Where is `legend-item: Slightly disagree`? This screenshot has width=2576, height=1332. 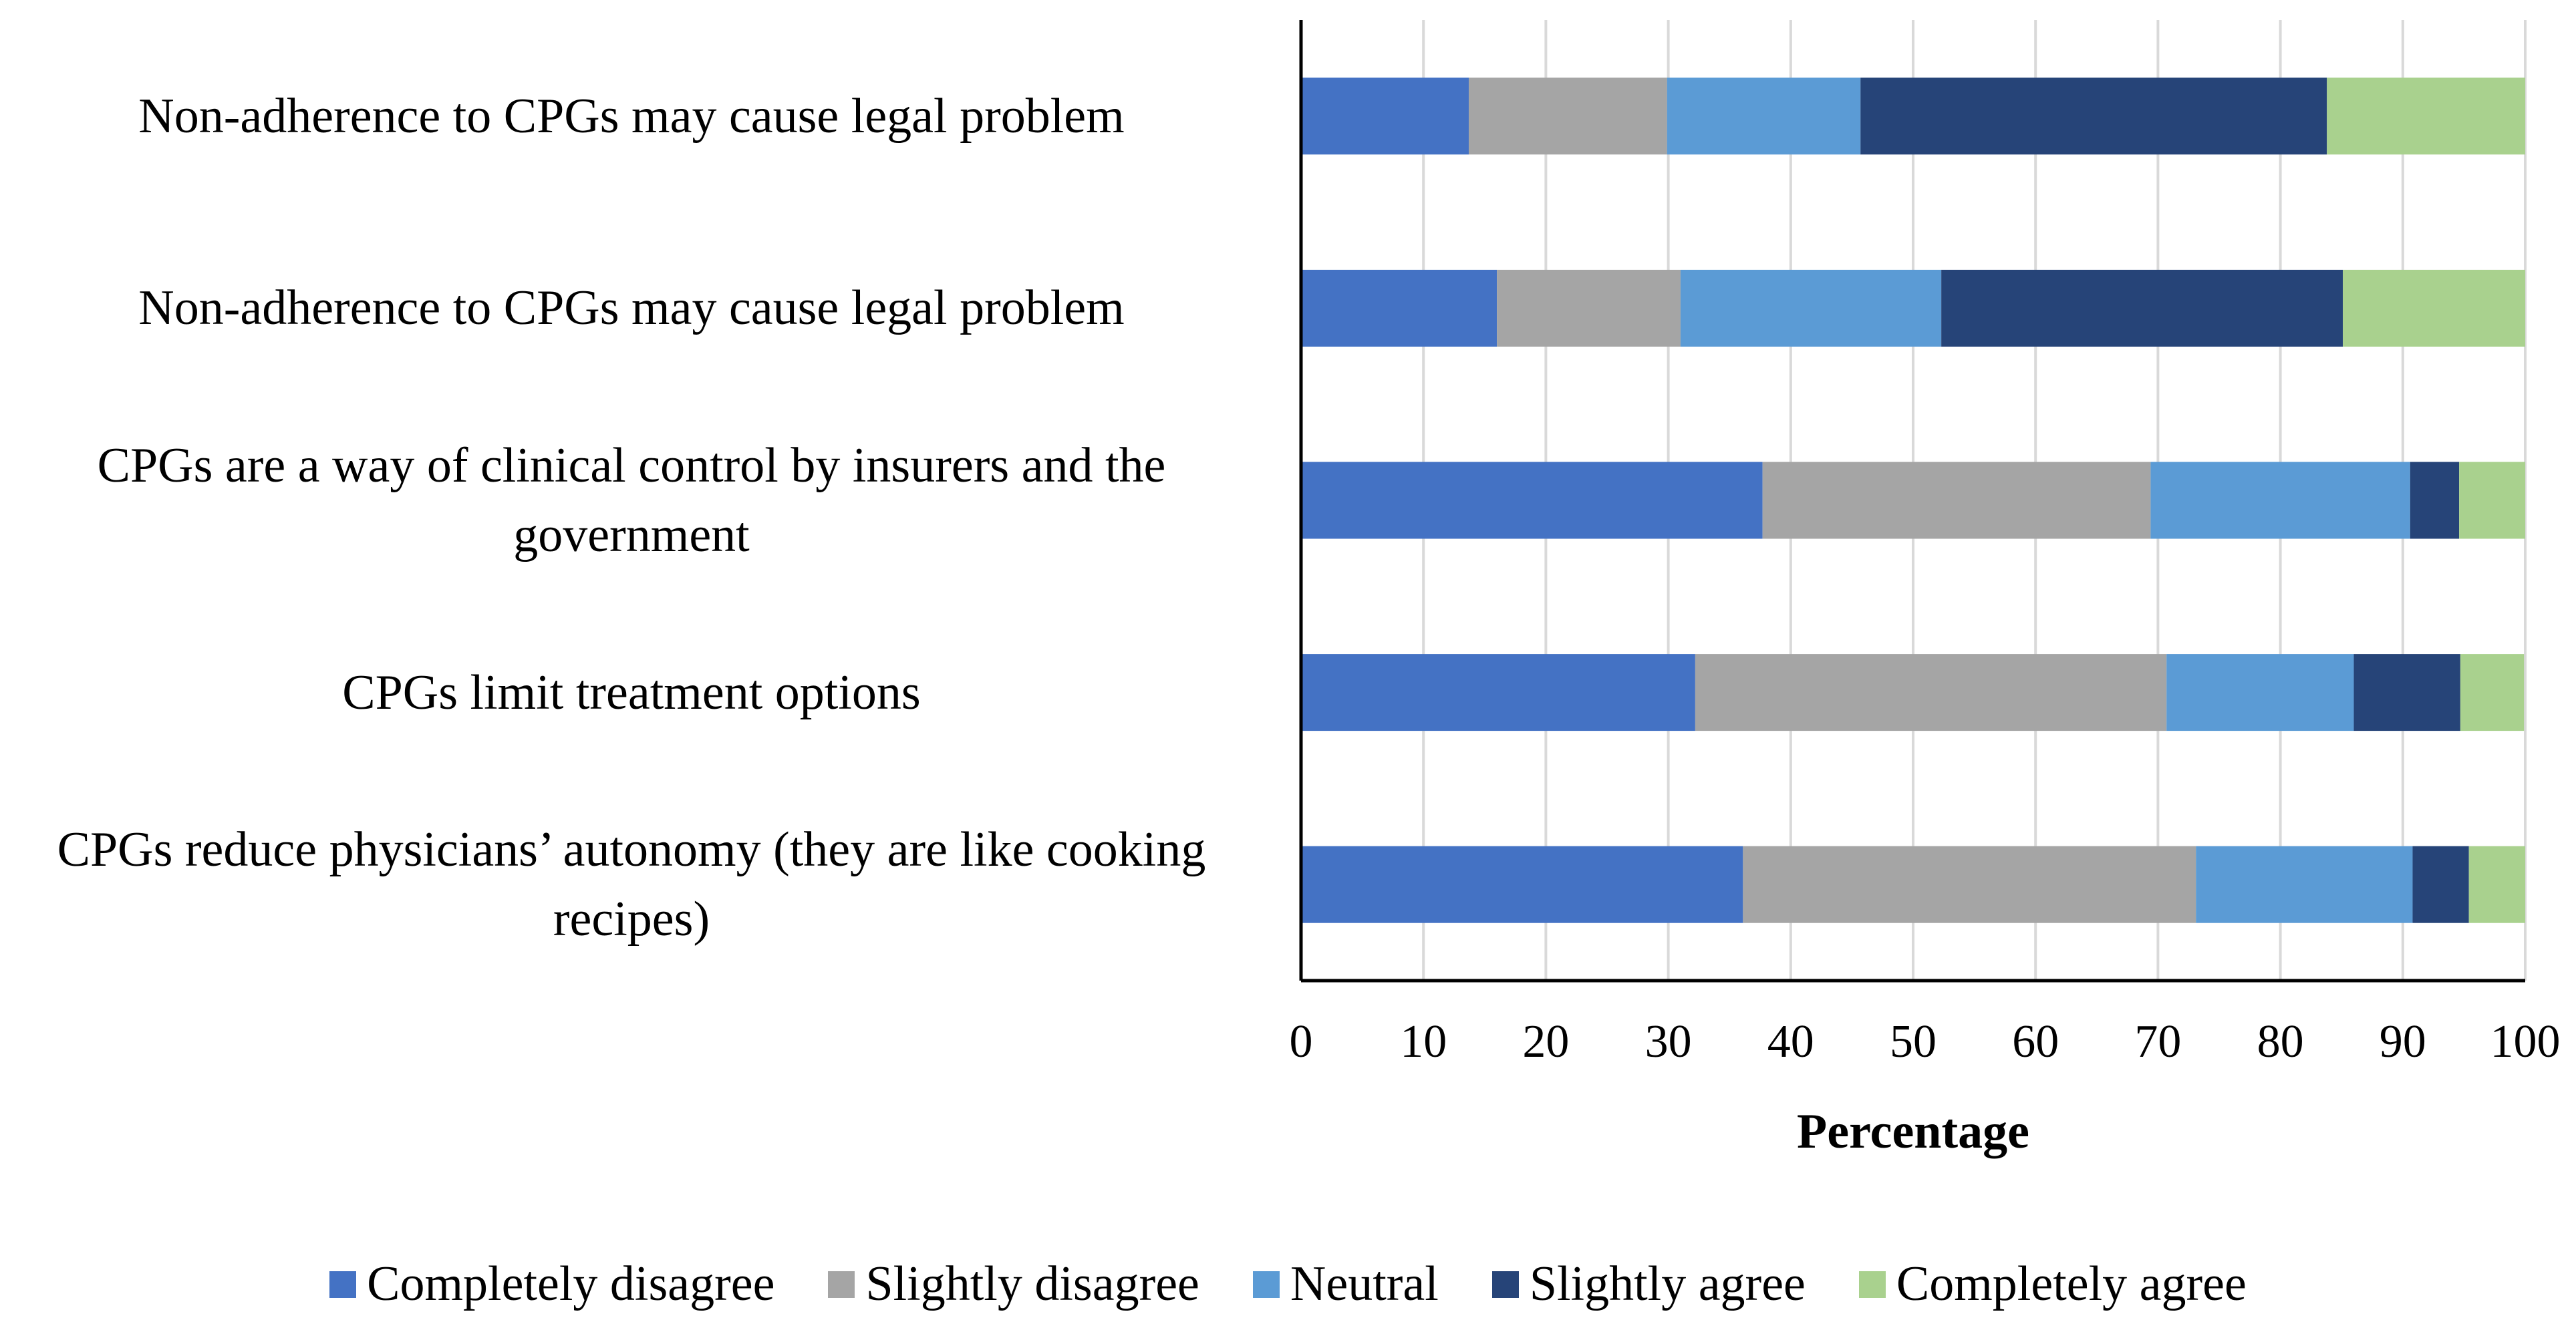
legend-item: Slightly disagree is located at coordinates (1013, 1284).